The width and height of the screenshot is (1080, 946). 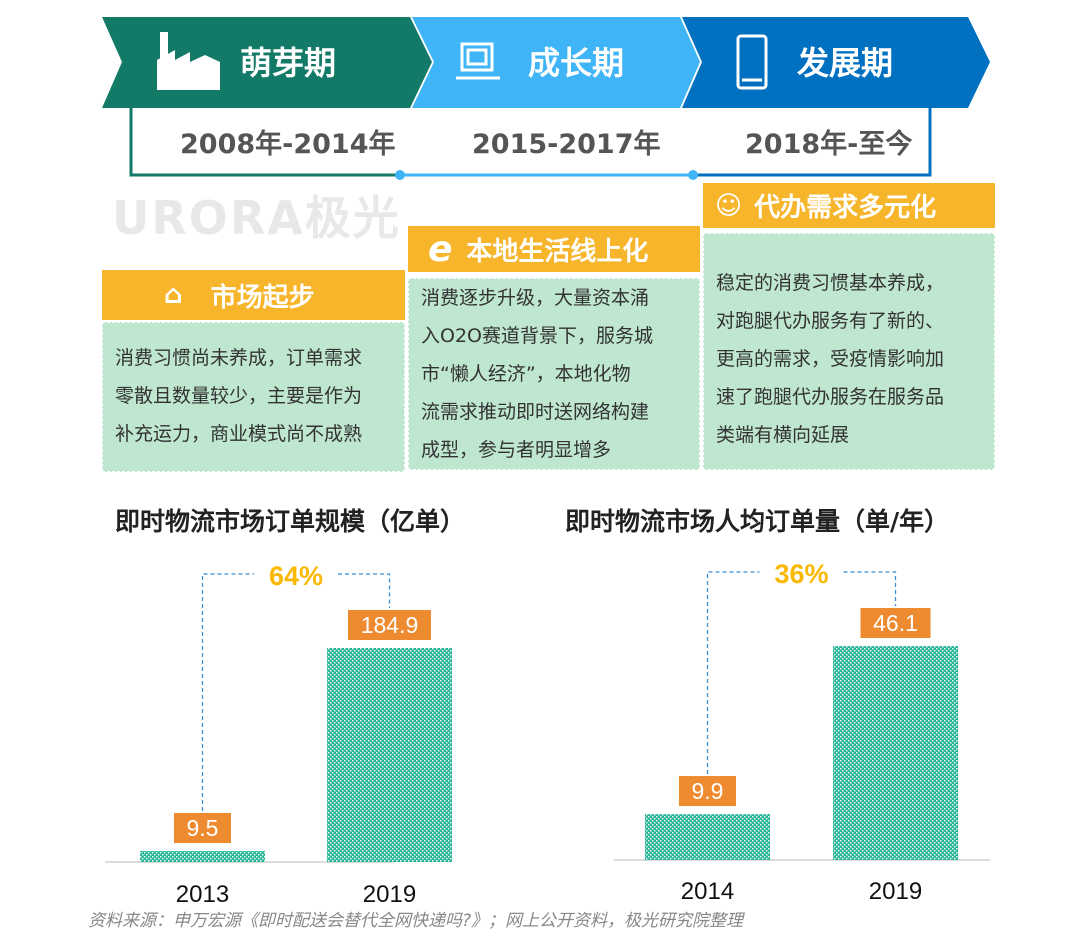 I want to click on card-line: 速了跑腿代办服务在服务品, so click(x=830, y=397).